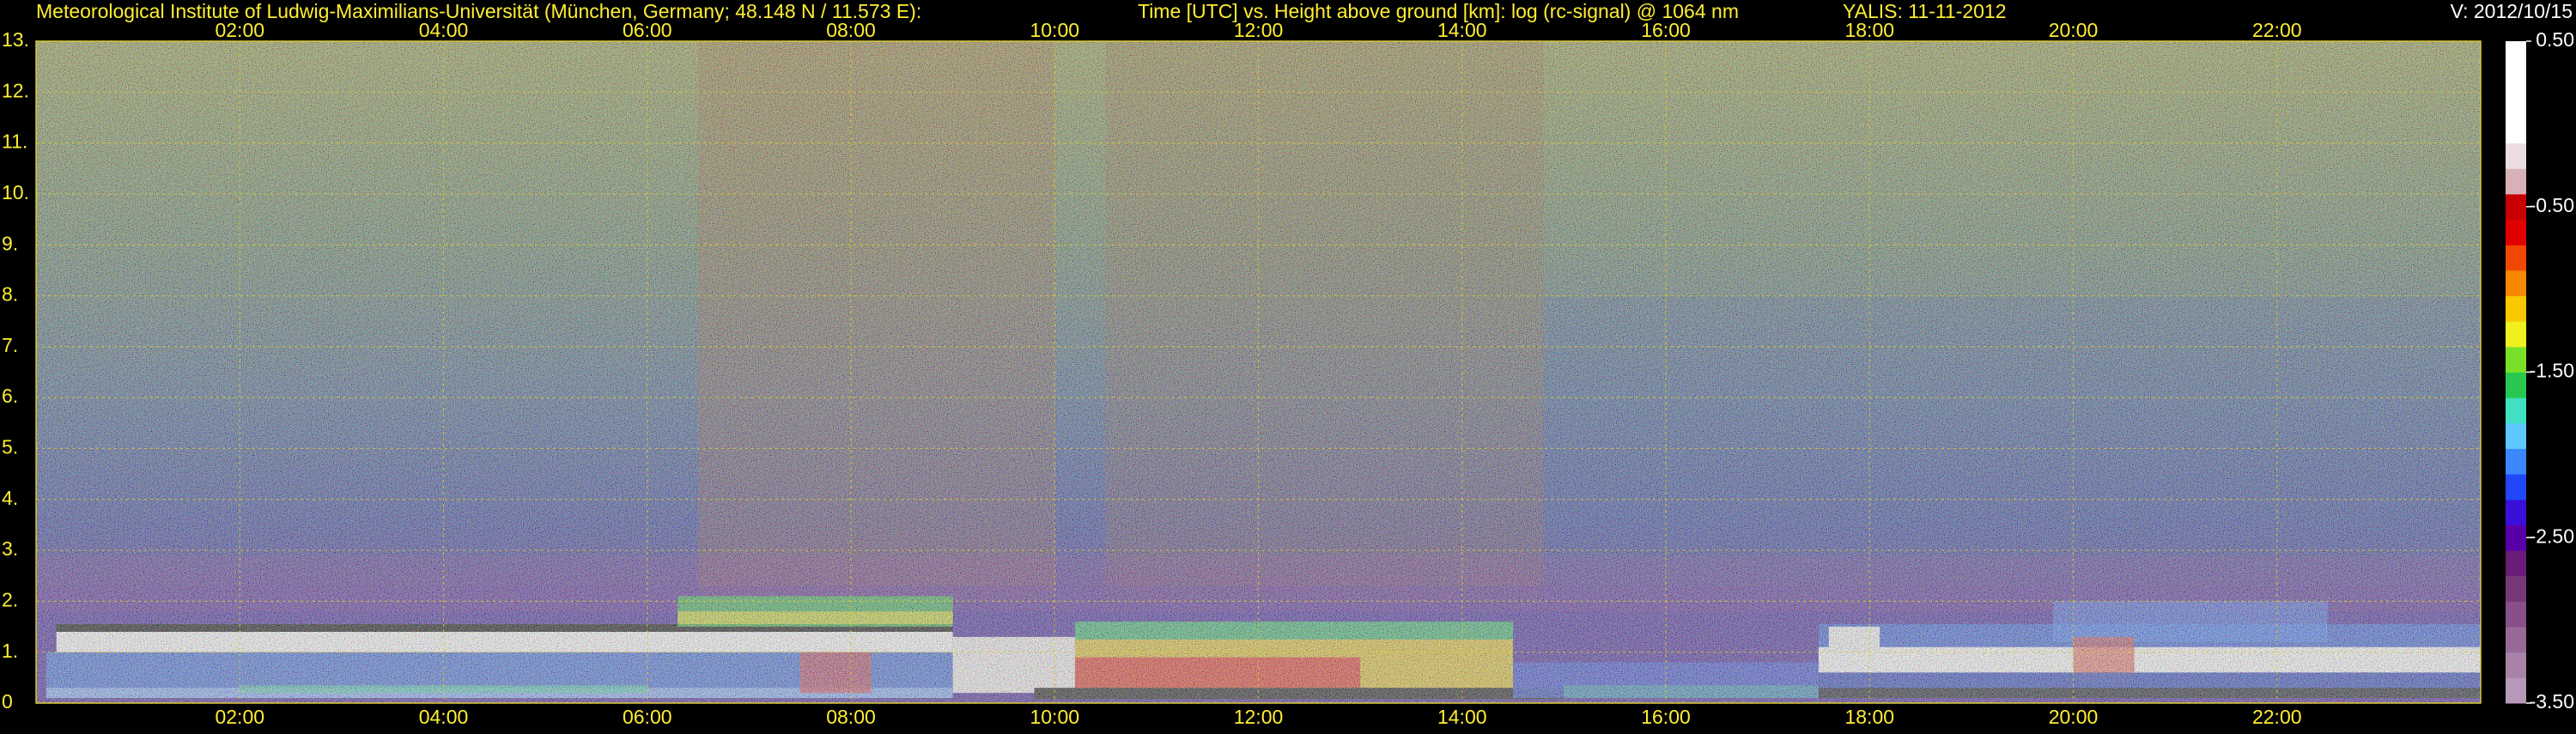 This screenshot has height=734, width=2576. Describe the element at coordinates (2552, 205) in the screenshot. I see `colorbar-tick-label: -0.50` at that location.